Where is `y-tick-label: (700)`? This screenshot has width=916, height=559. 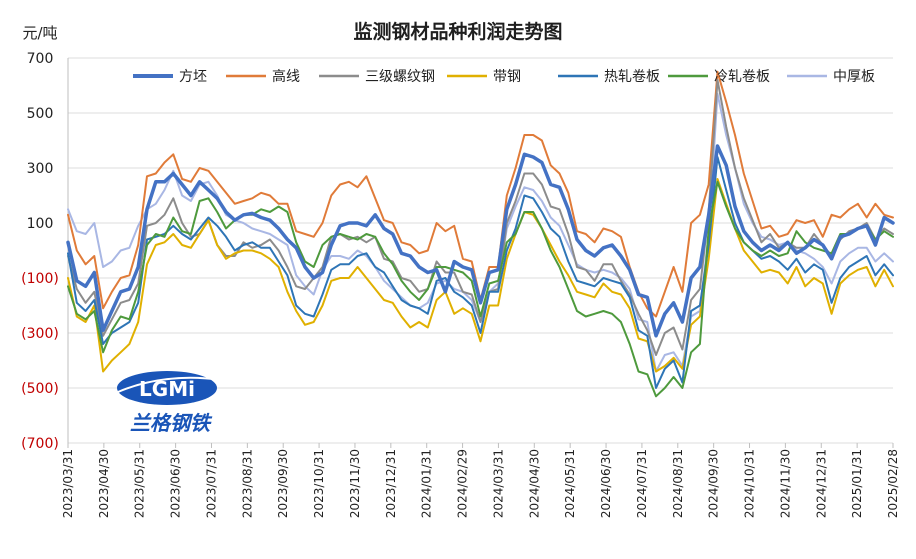 y-tick-label: (700) is located at coordinates (40, 444).